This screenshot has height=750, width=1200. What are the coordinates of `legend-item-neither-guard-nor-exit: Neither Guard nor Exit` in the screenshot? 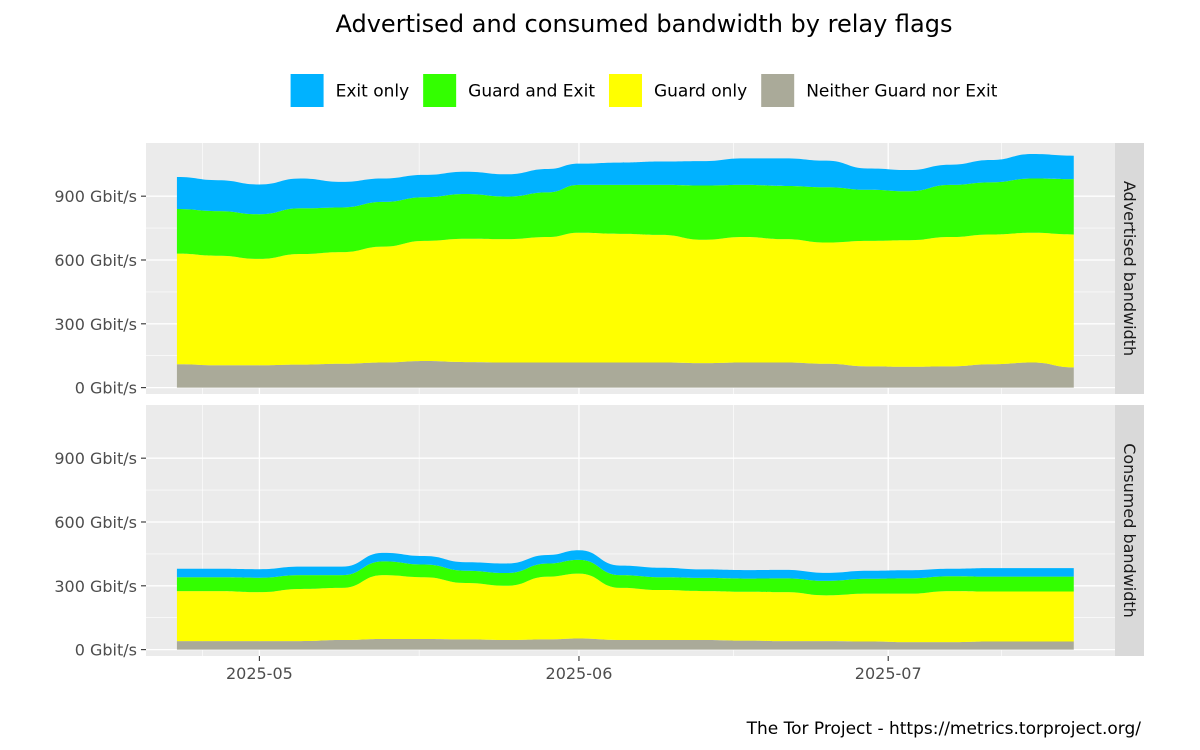 It's located at (879, 90).